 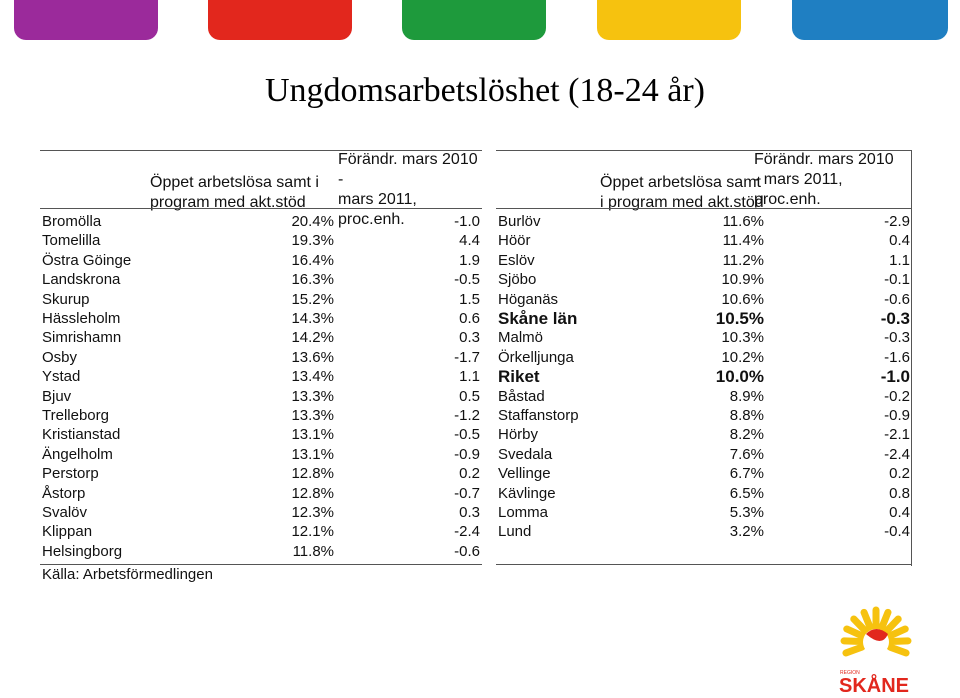 I want to click on change-value: 1.1, so click(x=469, y=377).